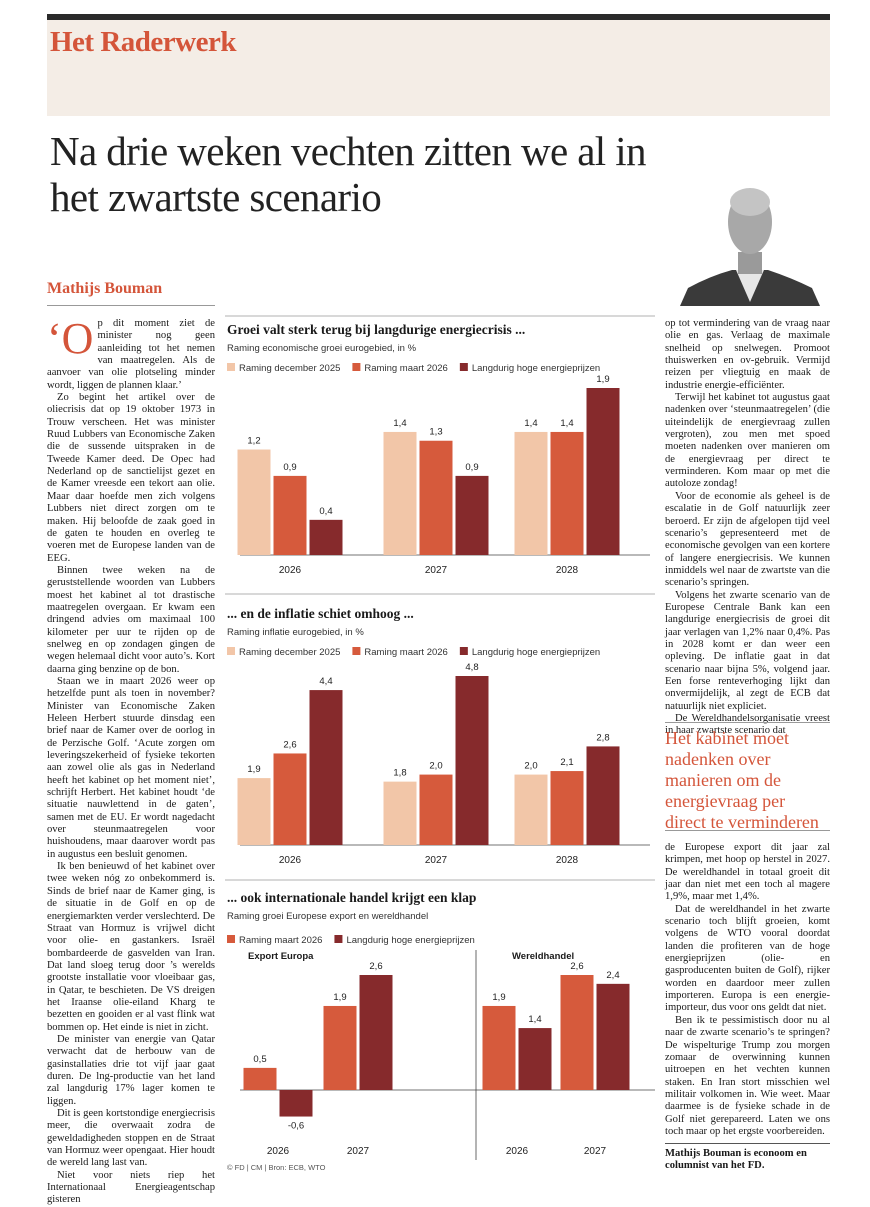 Image resolution: width=870 pixels, height=1207 pixels. I want to click on value-label: 4,4, so click(325, 681).